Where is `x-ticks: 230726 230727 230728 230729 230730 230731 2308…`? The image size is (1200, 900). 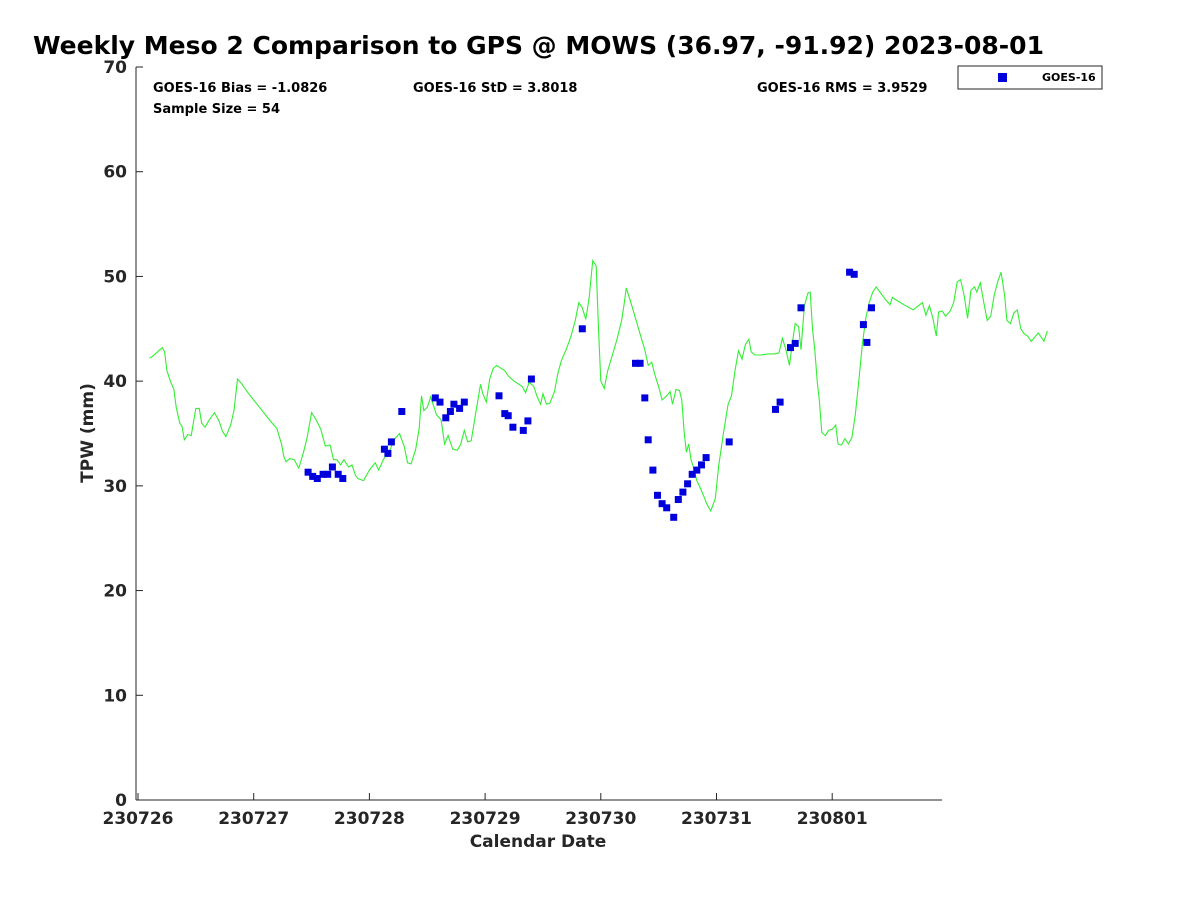
x-ticks: 230726 230727 230728 230729 230730 230731 2308… is located at coordinates (485, 811).